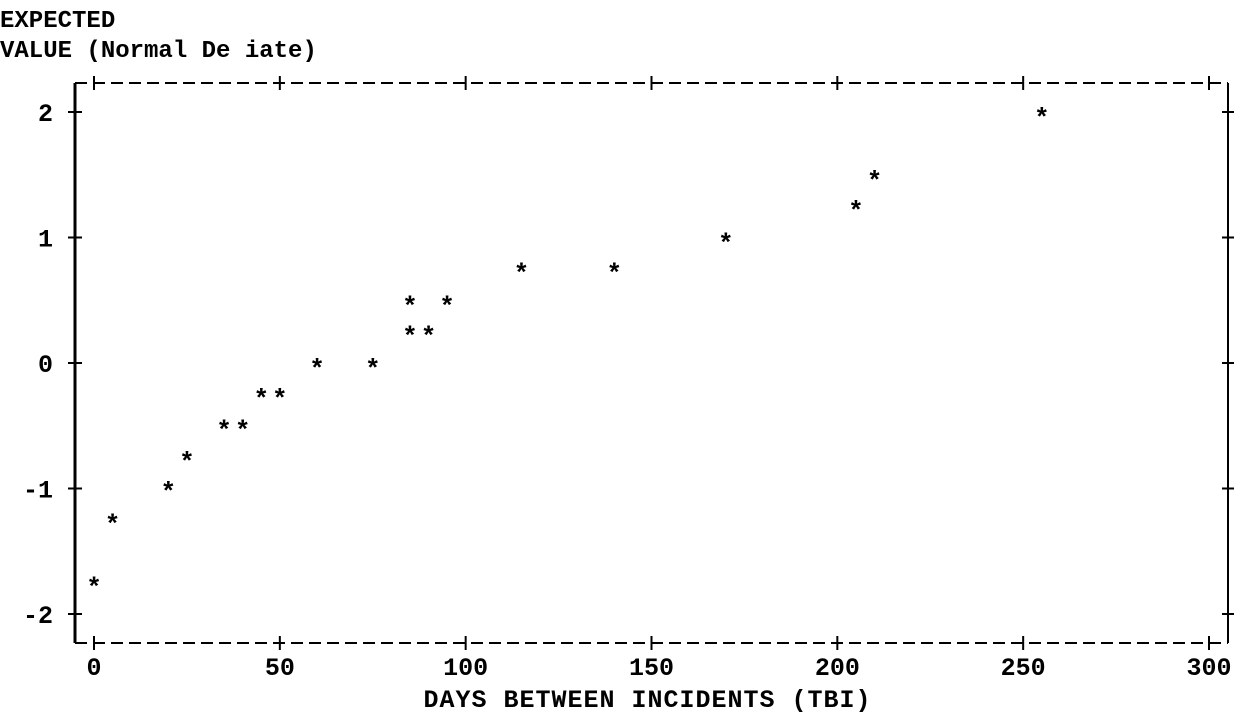  Describe the element at coordinates (38, 491) in the screenshot. I see `y-tick-label: -1` at that location.